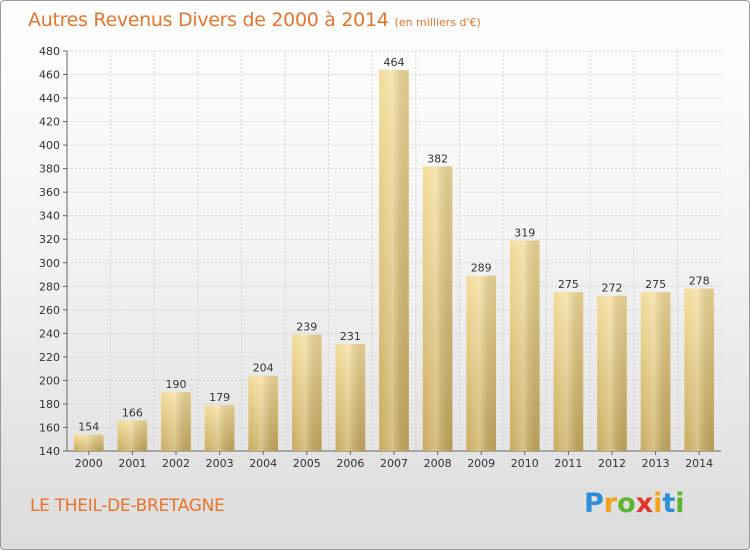 The height and width of the screenshot is (550, 750). Describe the element at coordinates (350, 336) in the screenshot. I see `value-label: 231` at that location.